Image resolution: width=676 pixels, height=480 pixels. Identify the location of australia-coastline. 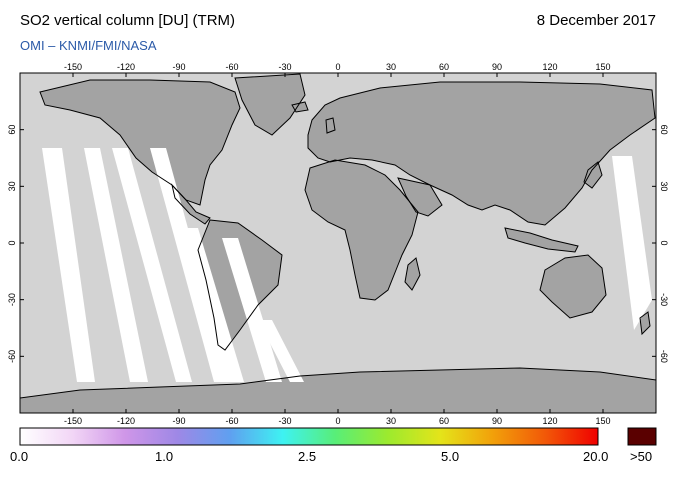
(573, 286).